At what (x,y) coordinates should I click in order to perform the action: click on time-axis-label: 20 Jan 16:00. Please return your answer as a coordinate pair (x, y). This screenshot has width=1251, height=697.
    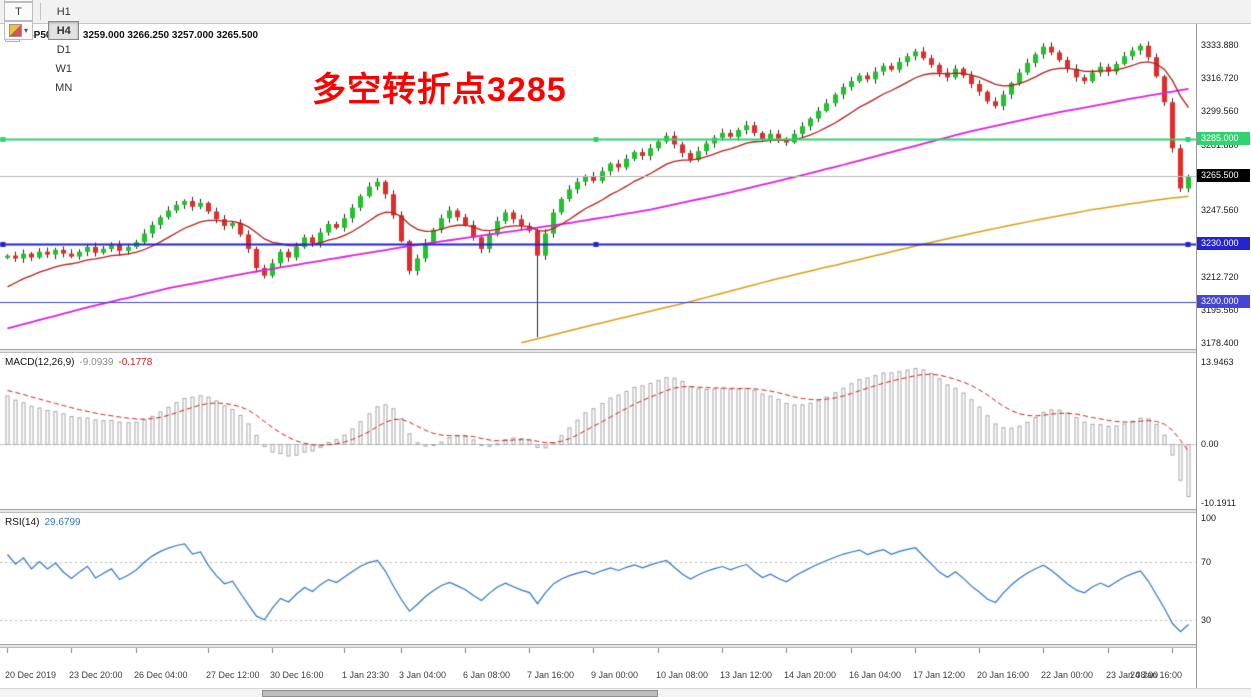
    Looking at the image, I should click on (1003, 675).